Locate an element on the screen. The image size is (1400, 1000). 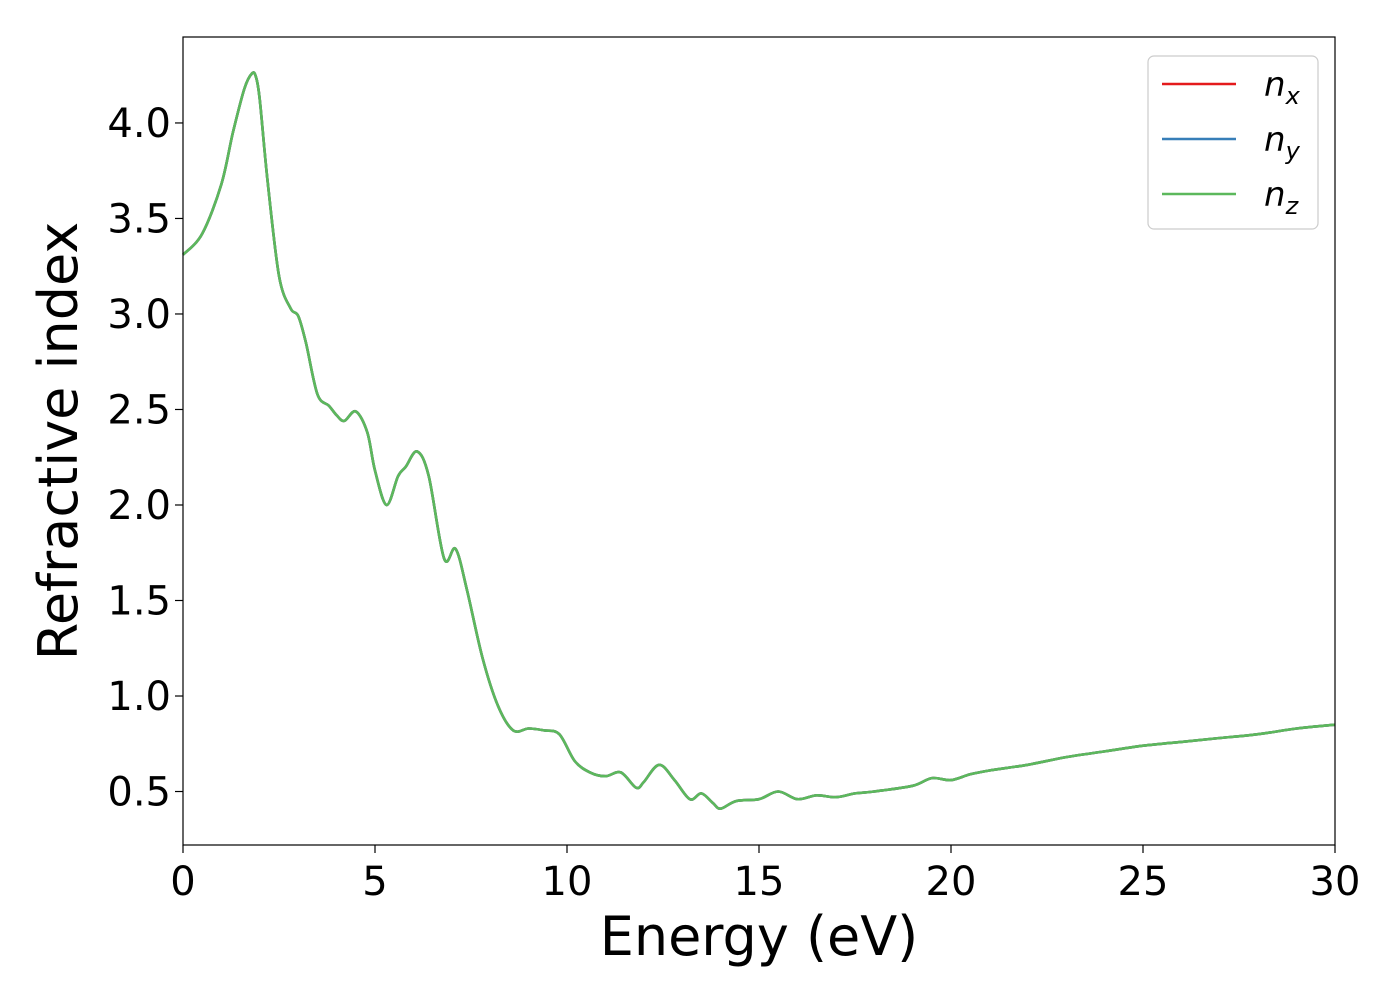
x-tick-label: 20 is located at coordinates (951, 882).